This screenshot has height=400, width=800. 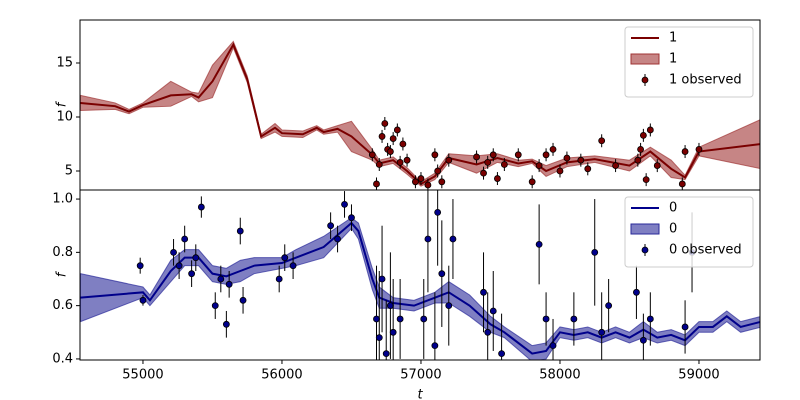 What do you see at coordinates (705, 80) in the screenshot?
I see `legend-label: 1 observed` at bounding box center [705, 80].